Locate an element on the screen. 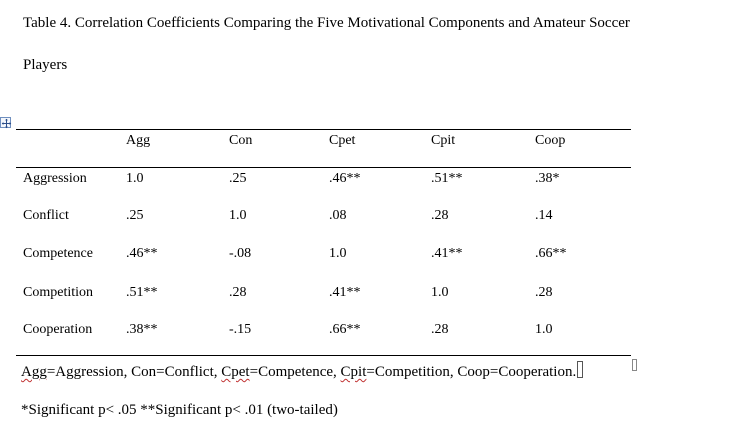 This screenshot has height=431, width=736. row-label-competence: Competence is located at coordinates (58, 253).